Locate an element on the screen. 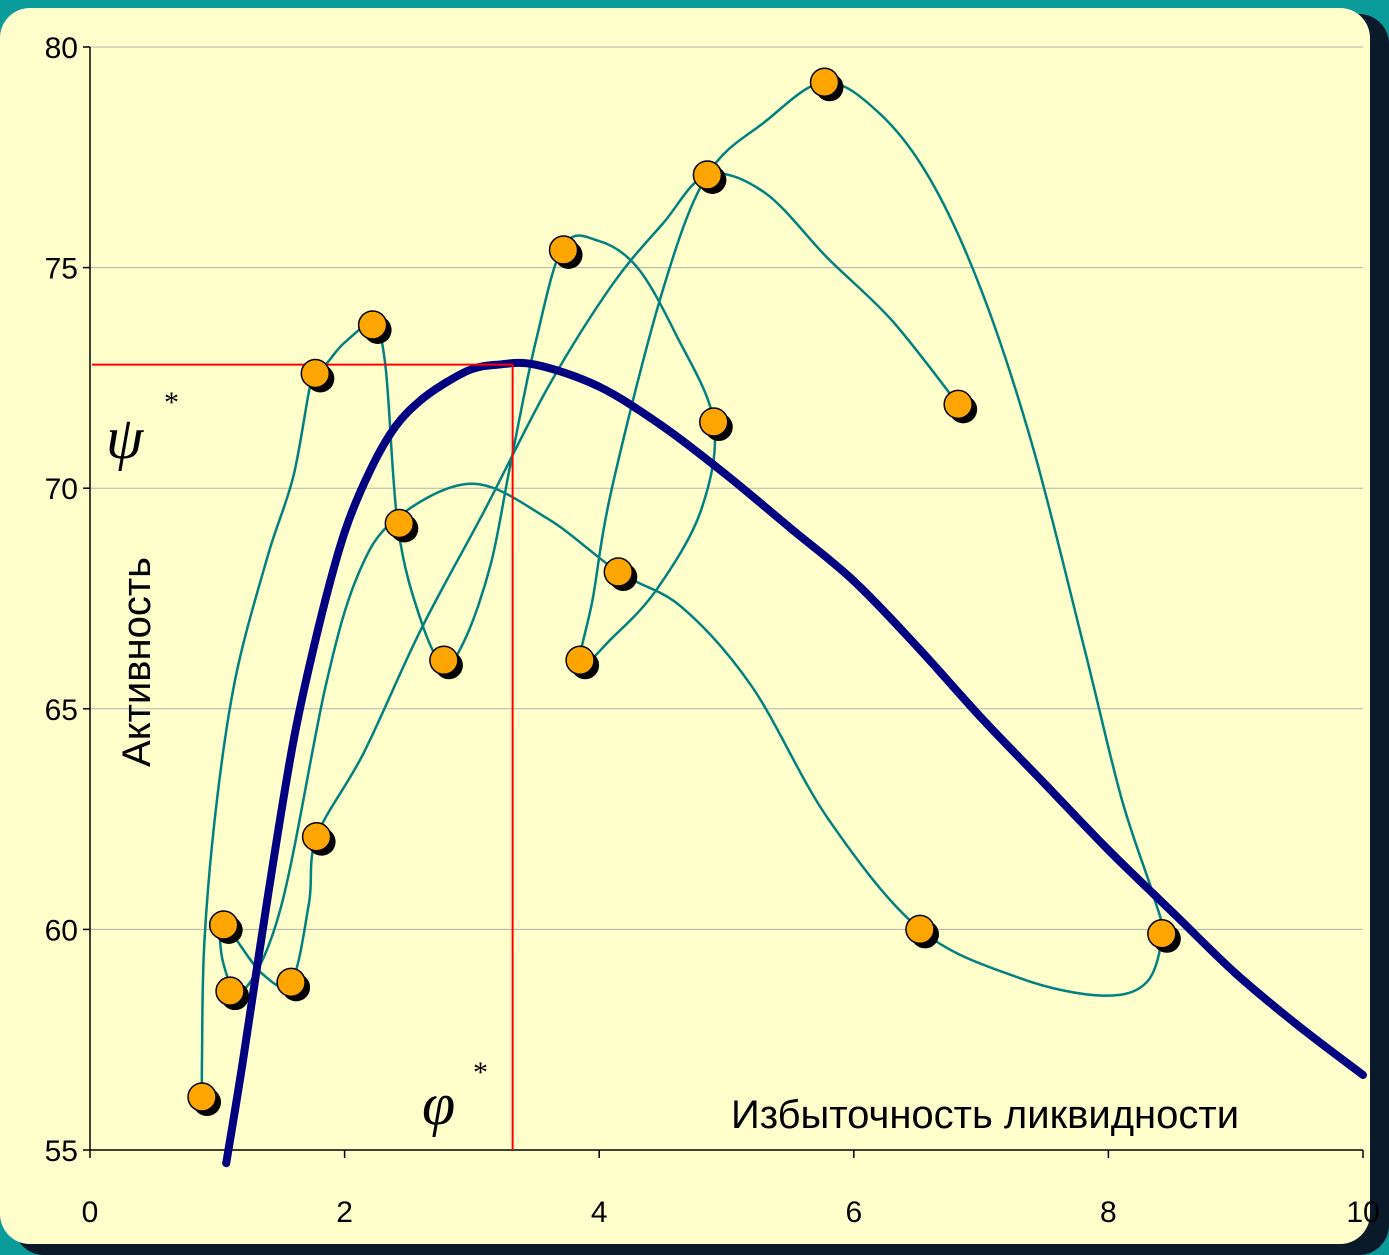 The image size is (1389, 1255). y-tick-labels: 55 60 65 70 75 80 is located at coordinates (61, 600).